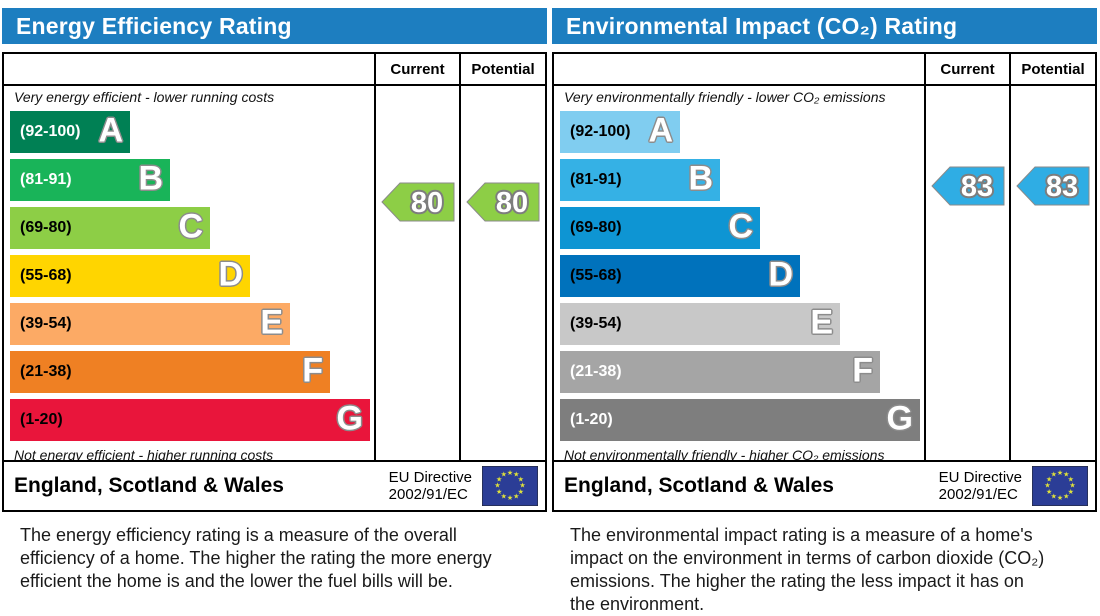 The height and width of the screenshot is (616, 1100). I want to click on potential-rating-cell: 80, so click(502, 273).